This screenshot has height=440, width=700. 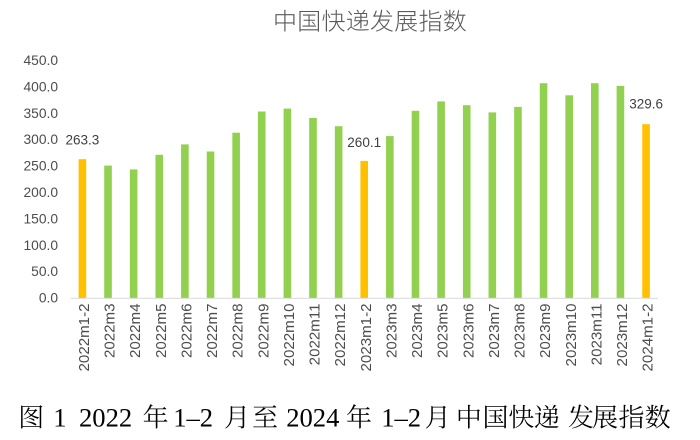 What do you see at coordinates (315, 335) in the screenshot?
I see `svg-text: 2022m11` at bounding box center [315, 335].